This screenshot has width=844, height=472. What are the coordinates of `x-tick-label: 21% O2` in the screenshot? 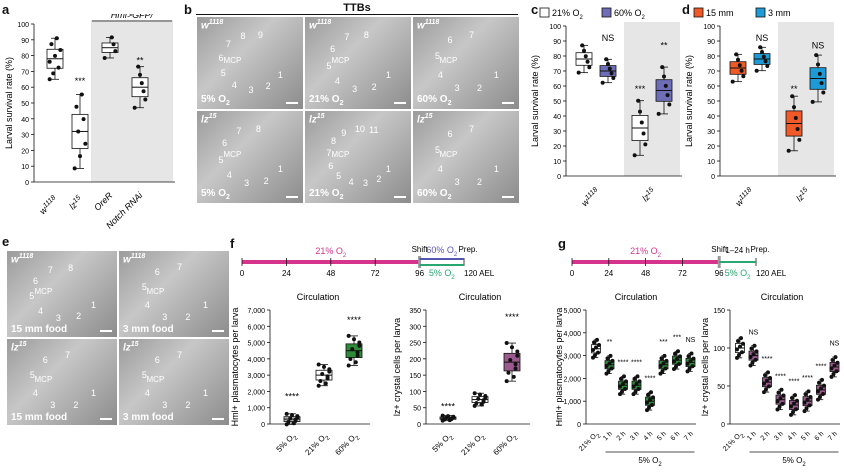 It's located at (473, 445).